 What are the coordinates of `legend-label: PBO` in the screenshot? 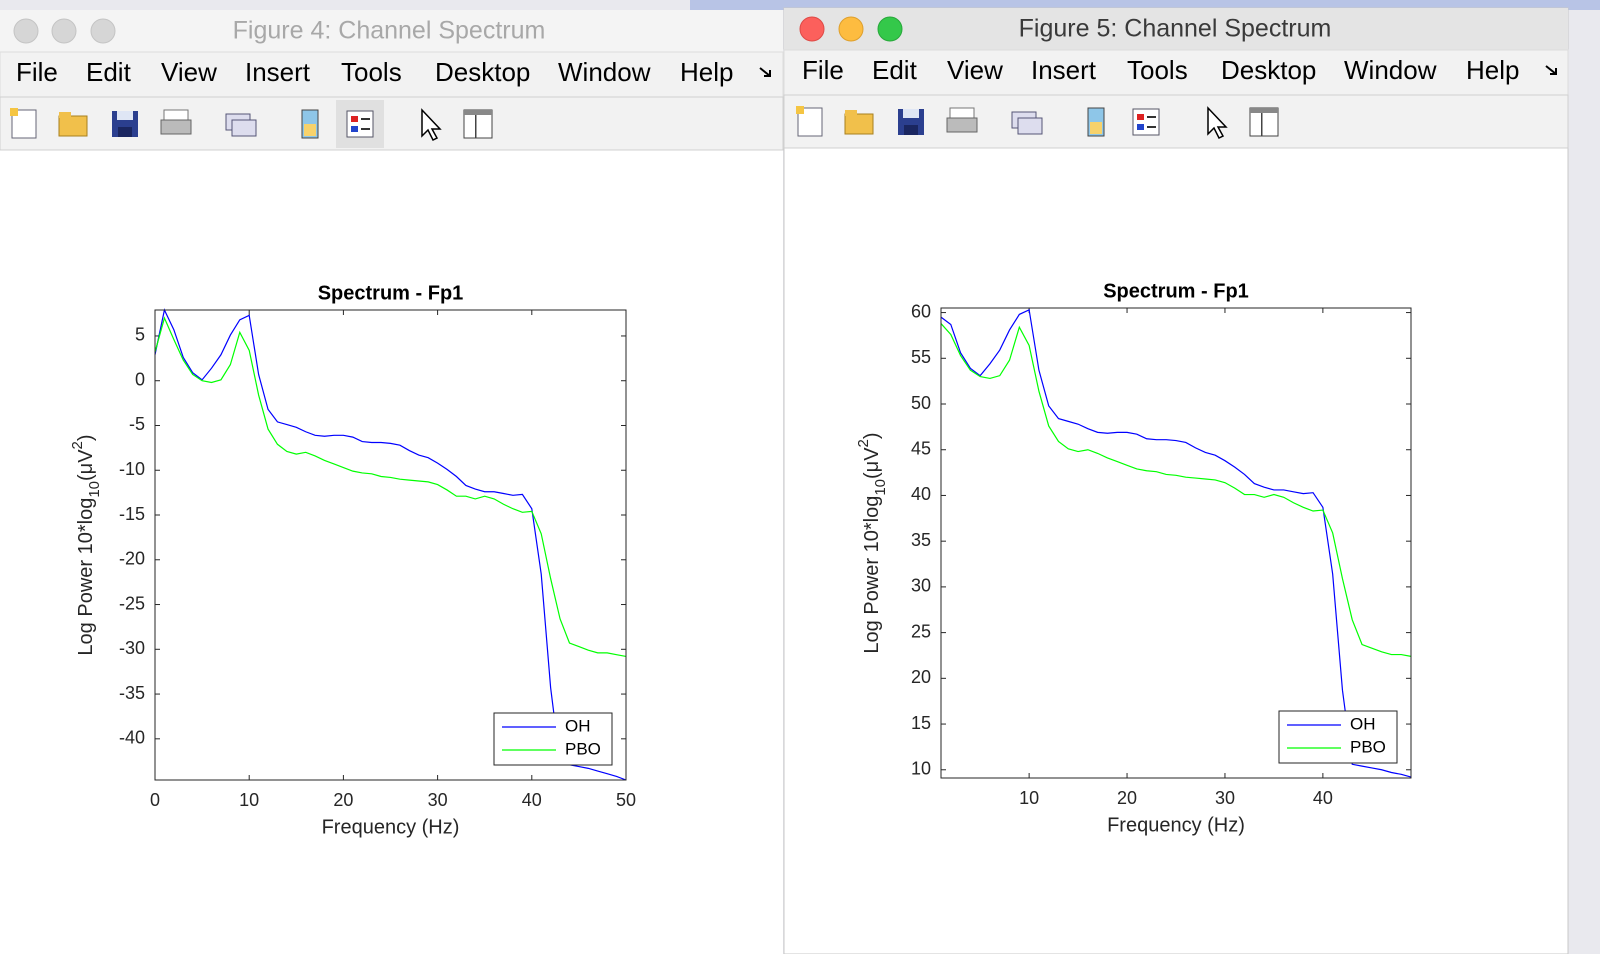 It's located at (583, 748).